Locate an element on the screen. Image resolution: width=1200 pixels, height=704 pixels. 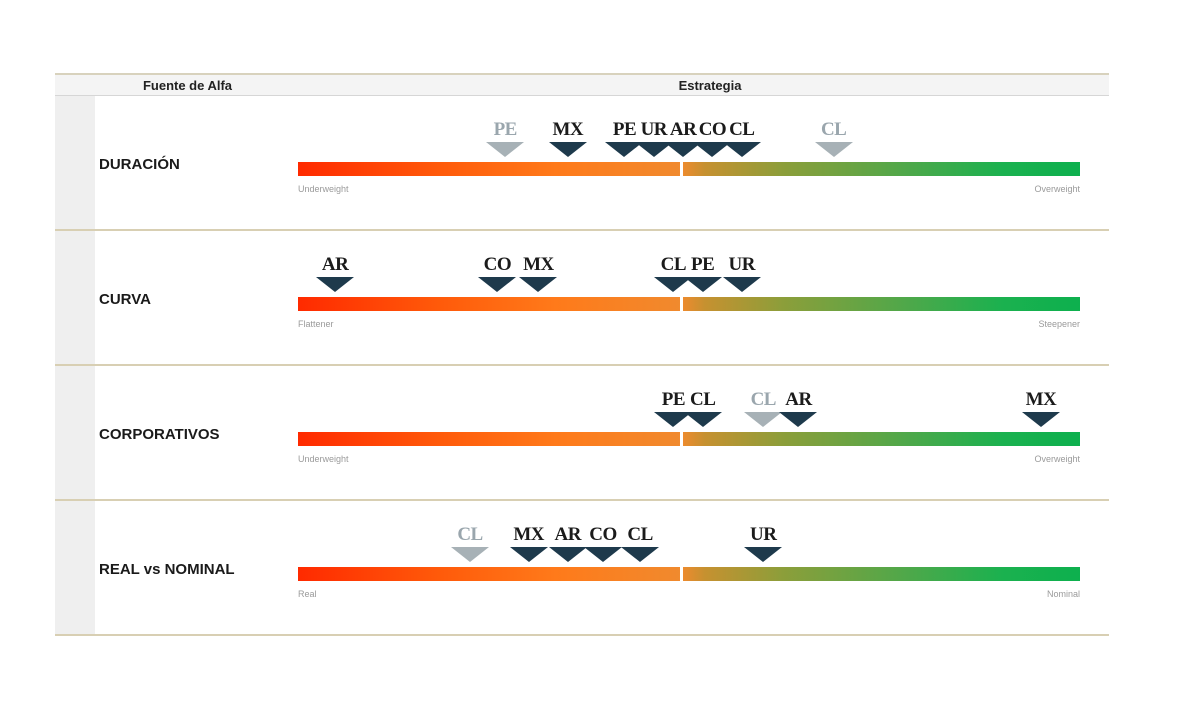
axis-right-label: Steepener is located at coordinates (1059, 324).